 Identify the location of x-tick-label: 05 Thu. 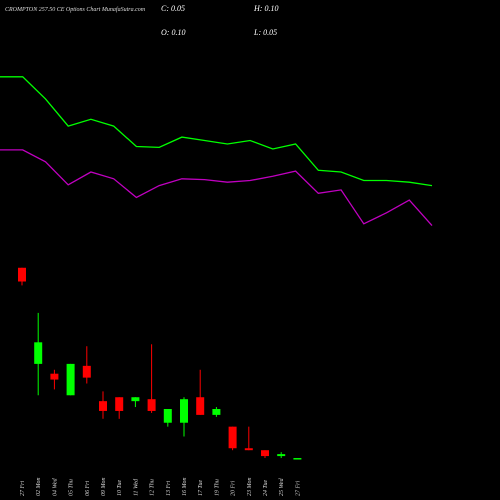
(72, 487).